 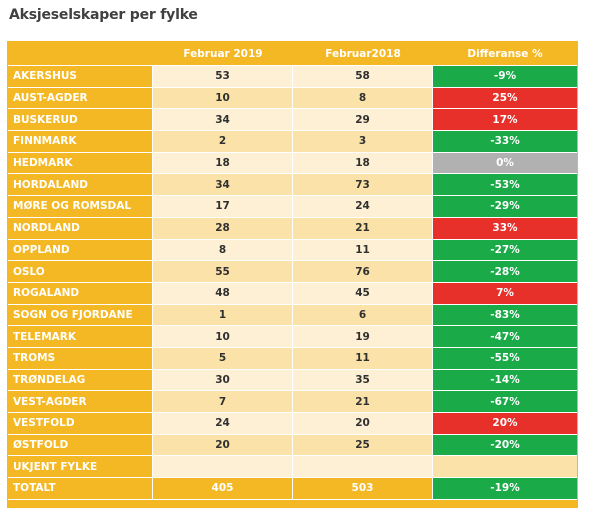 What do you see at coordinates (80, 402) in the screenshot?
I see `county-name: VEST-AGDER` at bounding box center [80, 402].